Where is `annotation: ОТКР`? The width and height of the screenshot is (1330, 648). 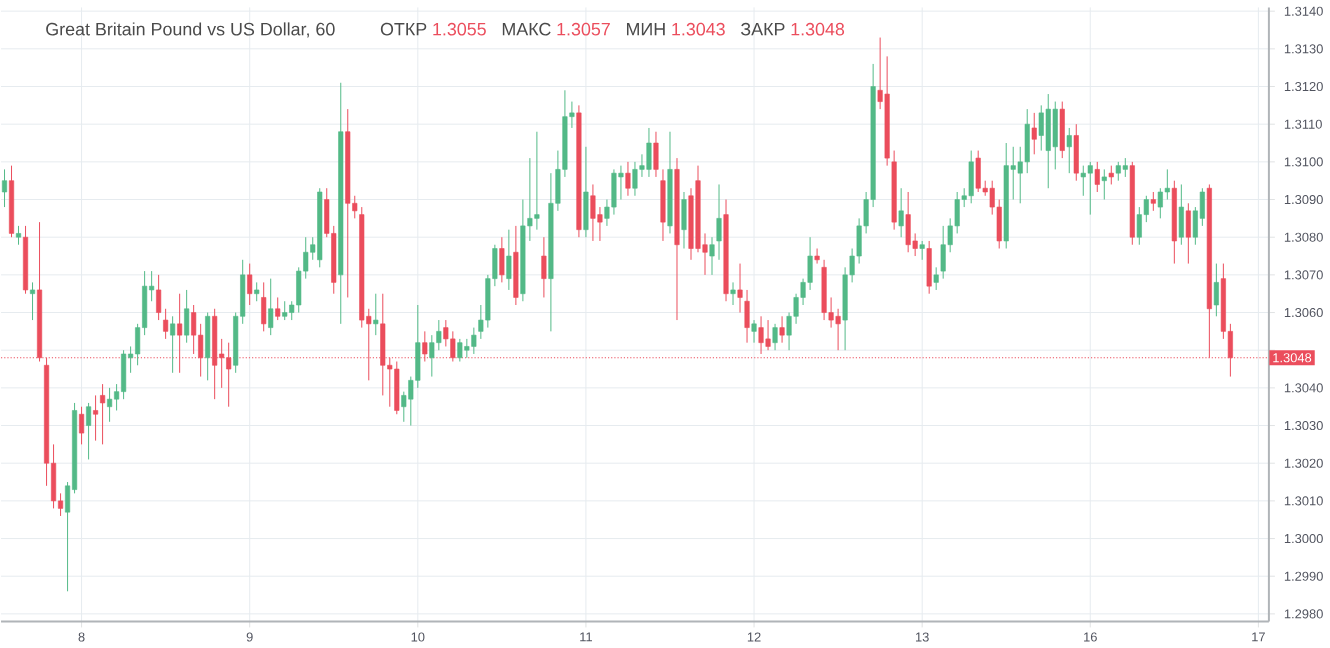
annotation: ОТКР is located at coordinates (403, 29).